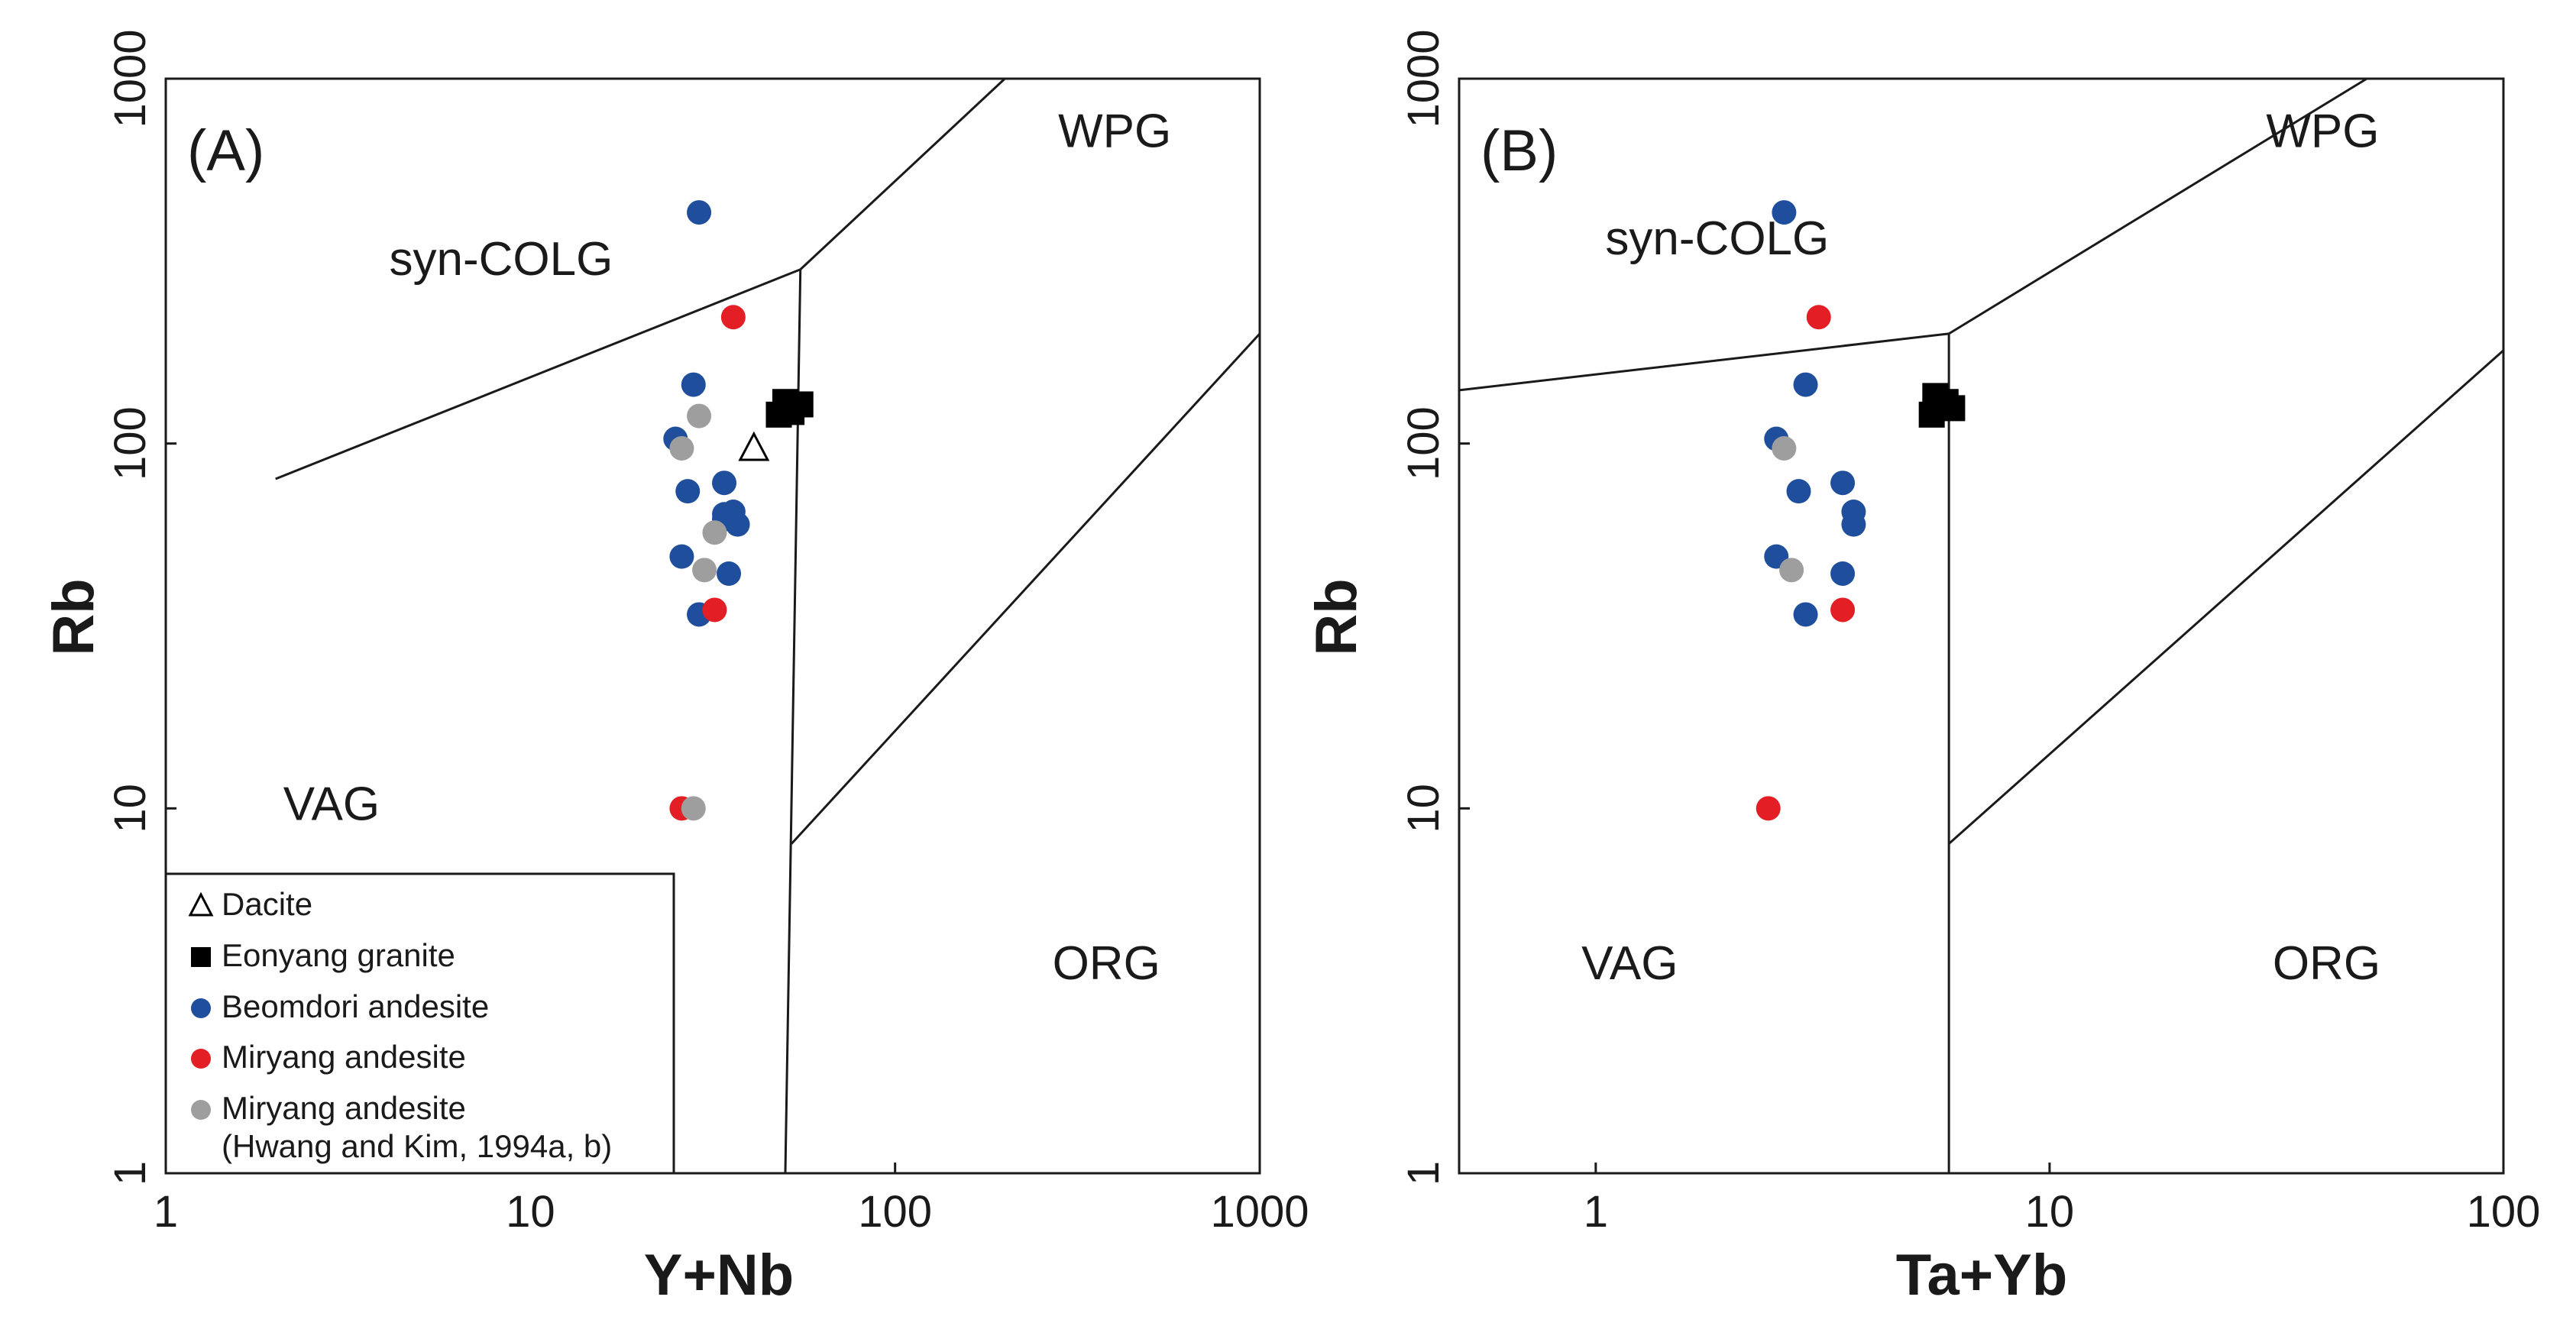 The height and width of the screenshot is (1326, 2576). What do you see at coordinates (1717, 238) in the screenshot?
I see `panel-b-region-label: syn-COLG` at bounding box center [1717, 238].